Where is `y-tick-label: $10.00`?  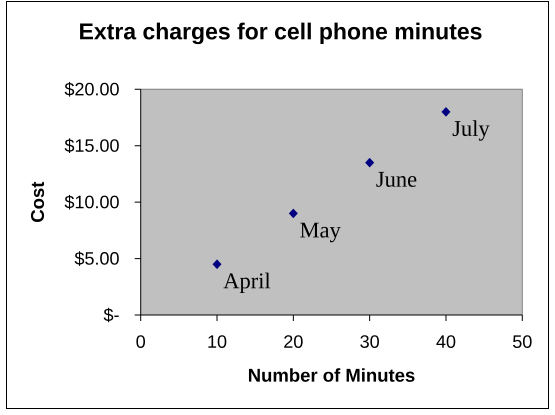
y-tick-label: $10.00 is located at coordinates (91, 202).